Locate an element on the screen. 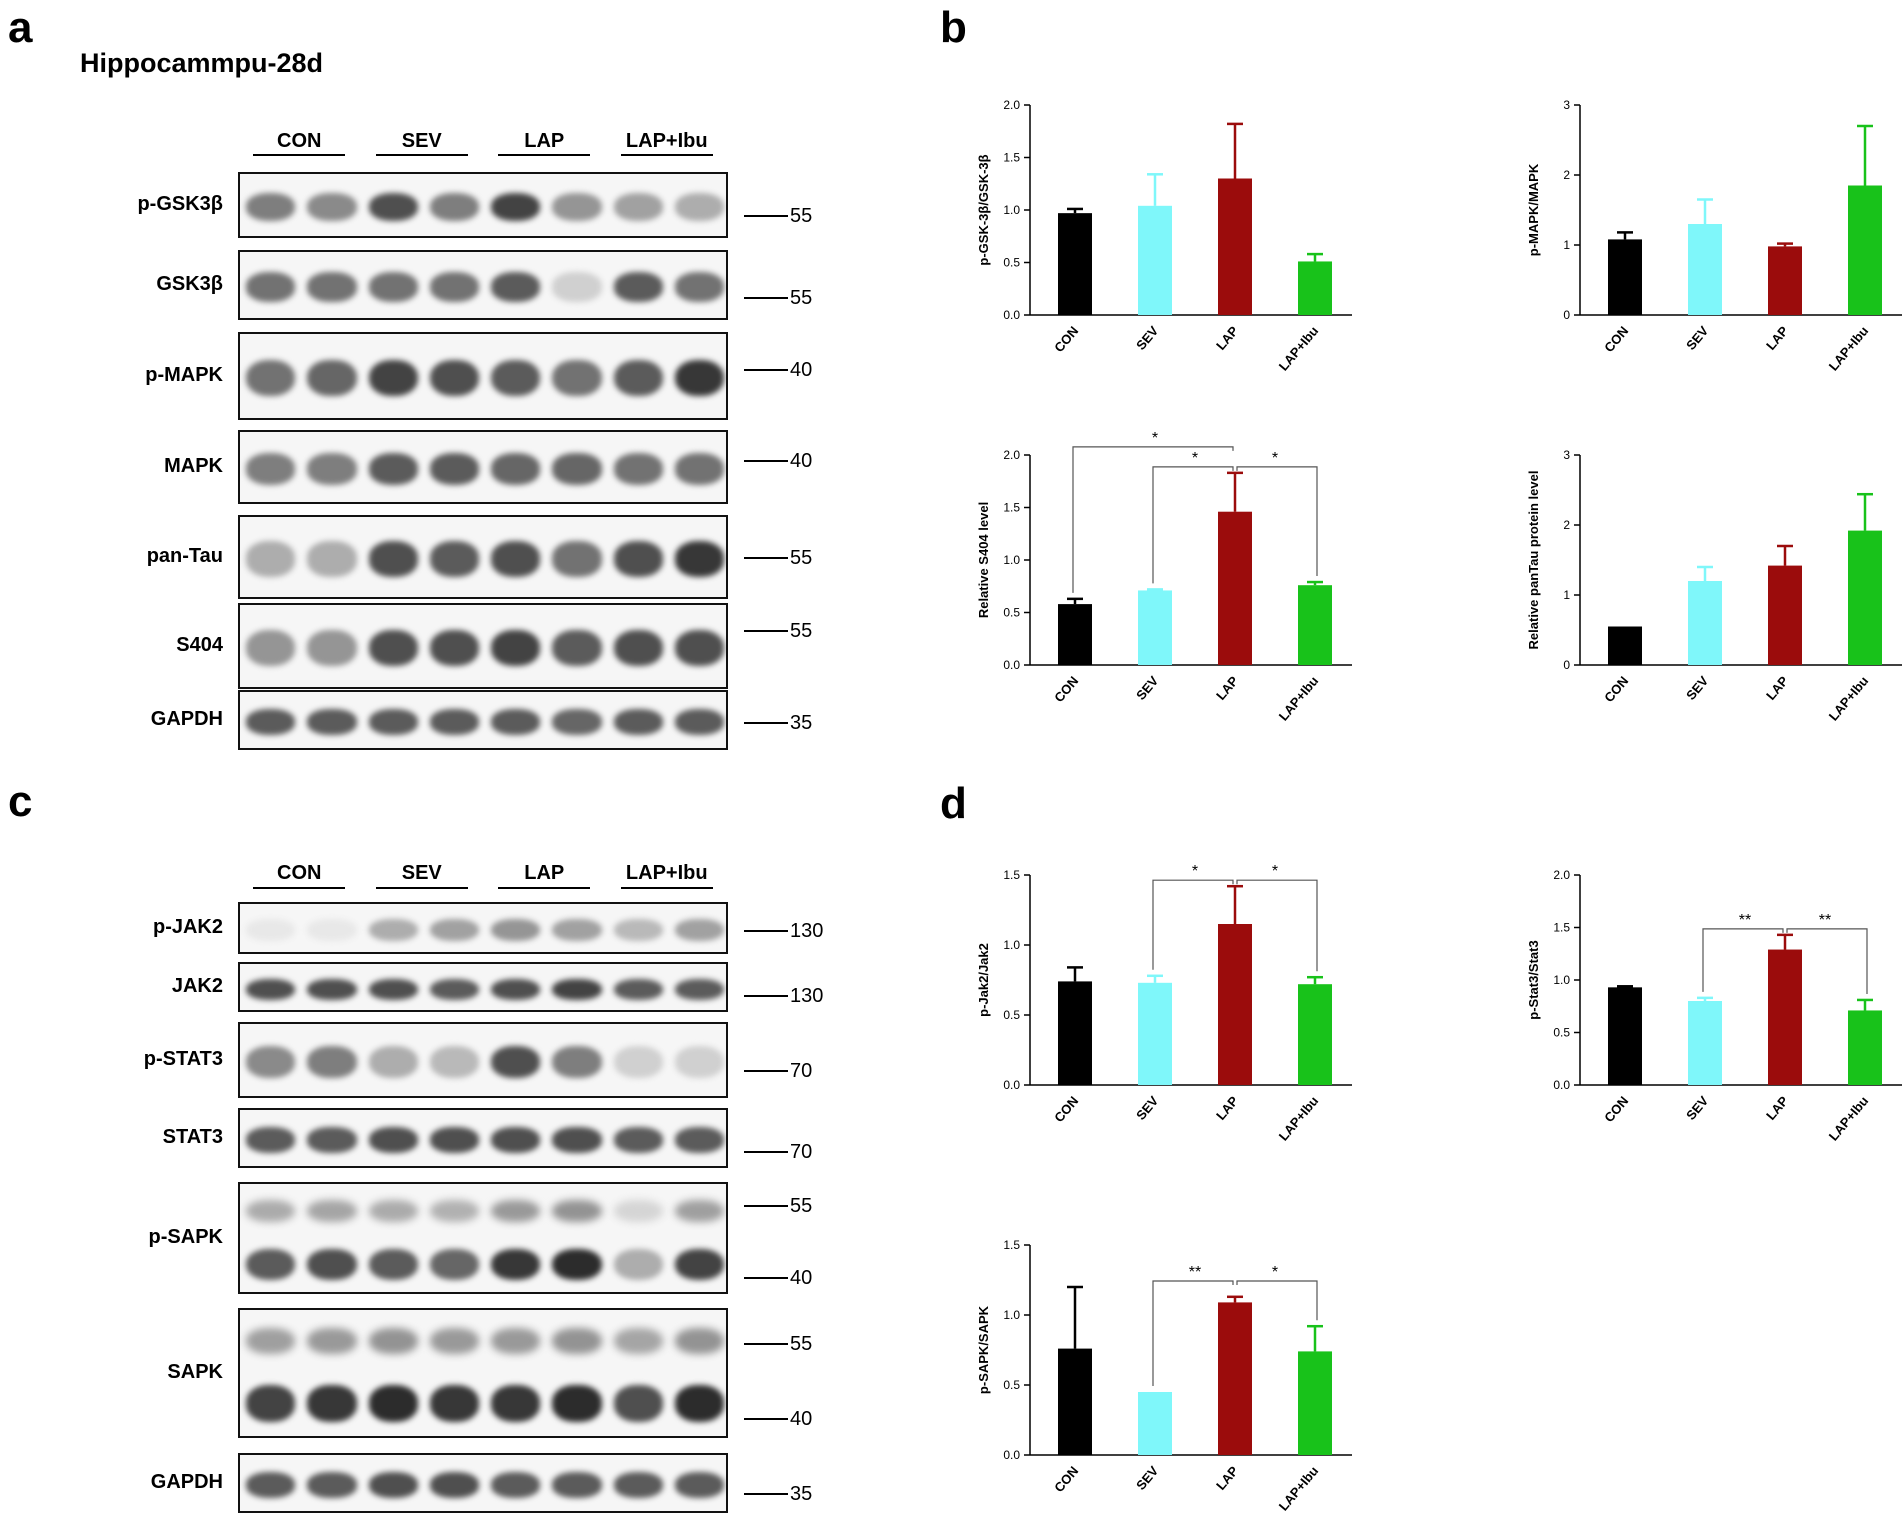 The height and width of the screenshot is (1529, 1902). chart-p-mapk: 0 1 2 3 p-MAPK/MAPK CON SEV LAP LAP+Ibu is located at coordinates (1714, 236).